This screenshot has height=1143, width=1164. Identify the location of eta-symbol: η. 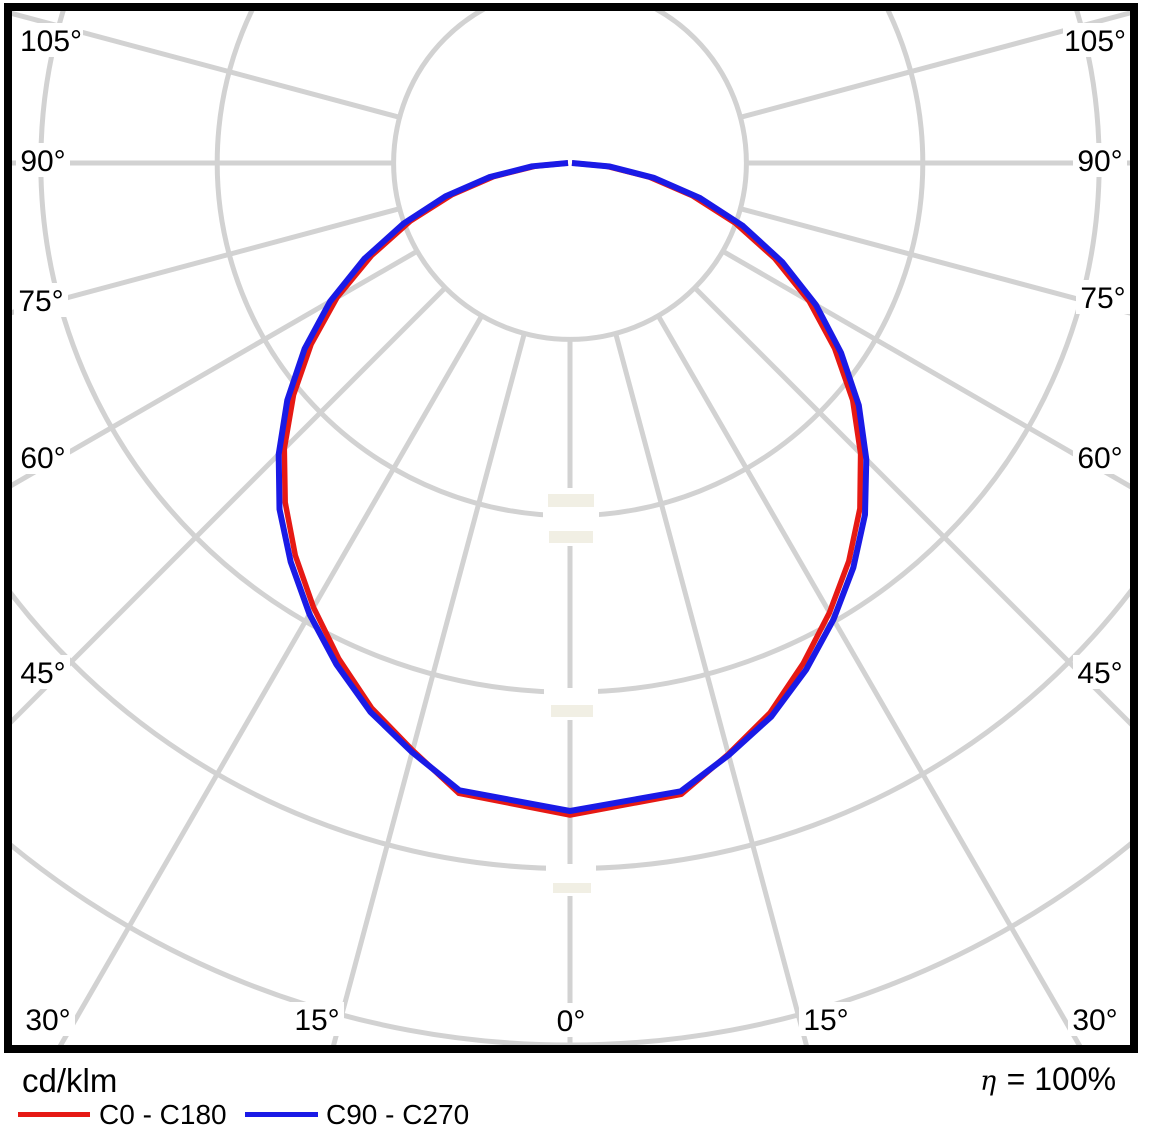
(988, 1081).